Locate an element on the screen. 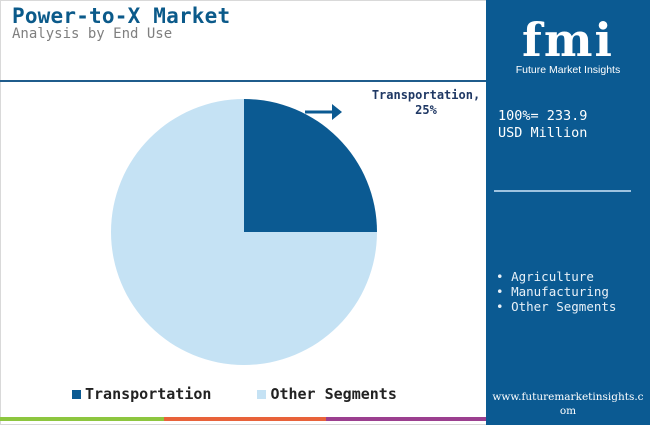  footer-bar-orange is located at coordinates (245, 419).